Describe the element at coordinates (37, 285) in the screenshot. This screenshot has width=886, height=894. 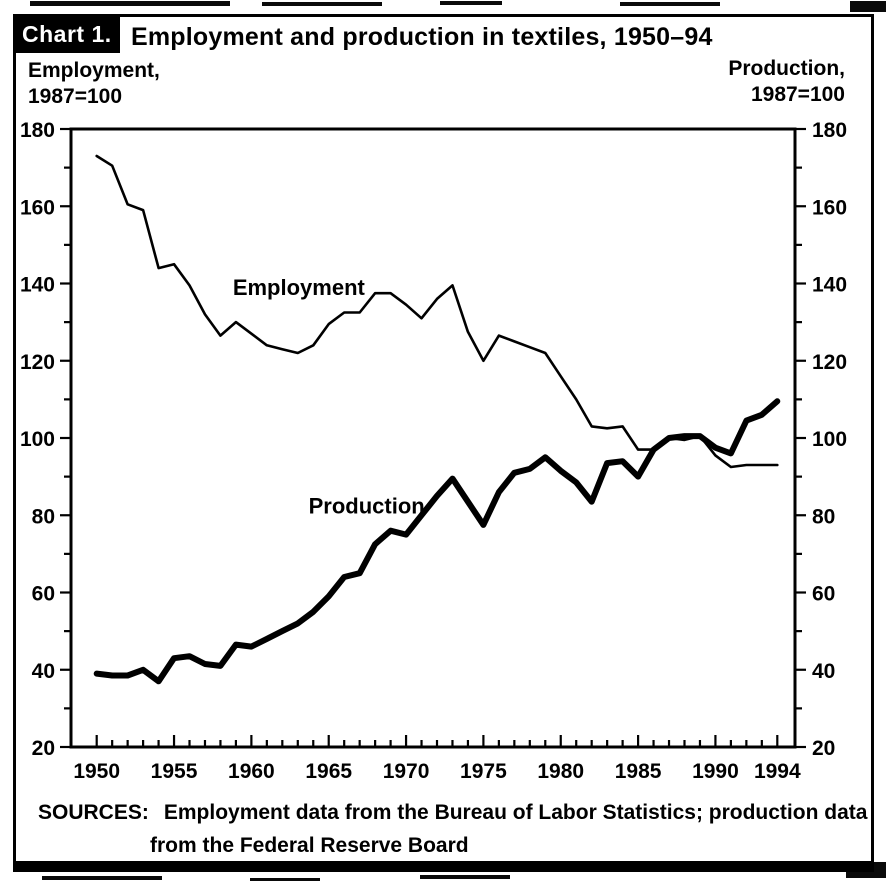
I see `y-axis-tick-label-left: 140` at that location.